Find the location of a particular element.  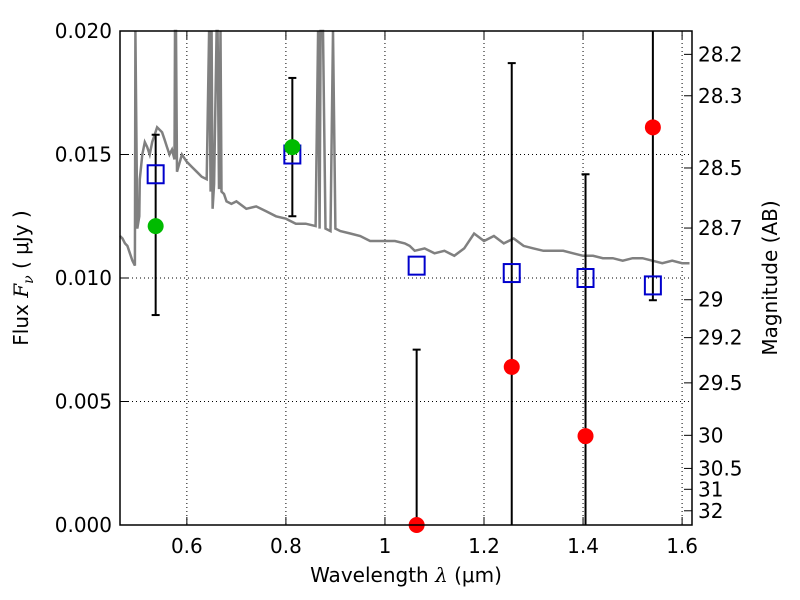

y2-tick-label: 30 is located at coordinates (710, 435).